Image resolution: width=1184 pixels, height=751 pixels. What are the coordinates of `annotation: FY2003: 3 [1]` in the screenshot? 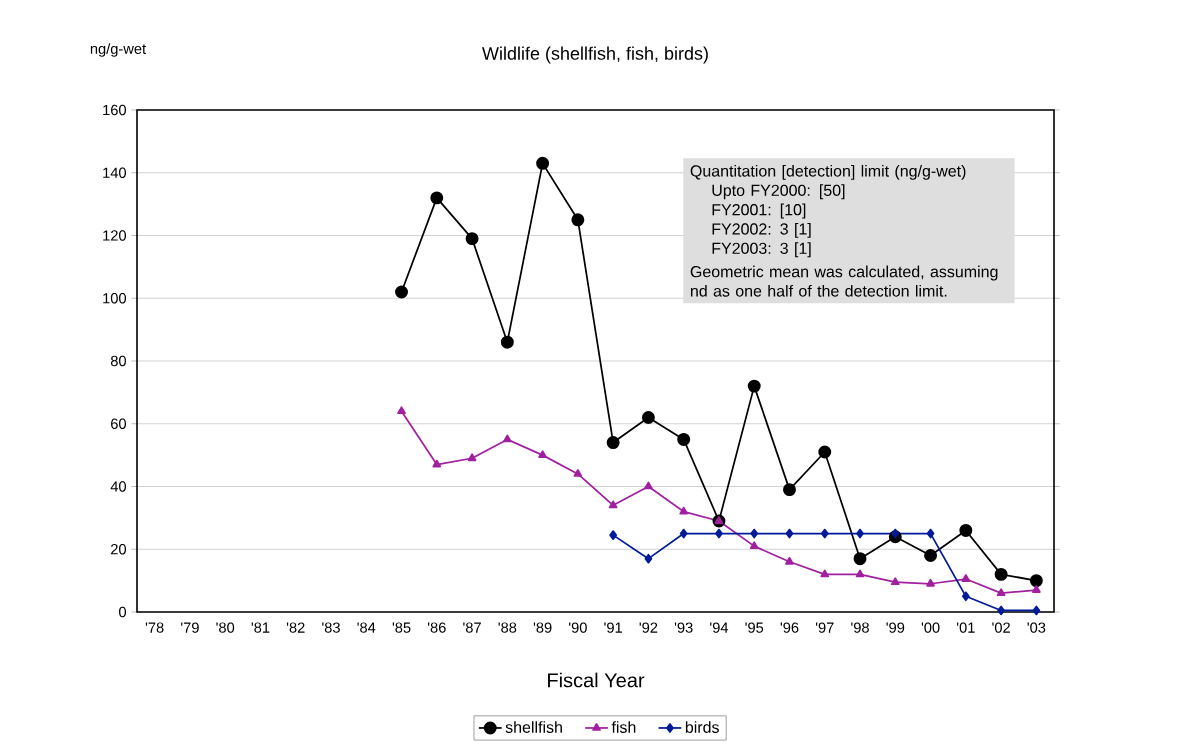 It's located at (761, 250).